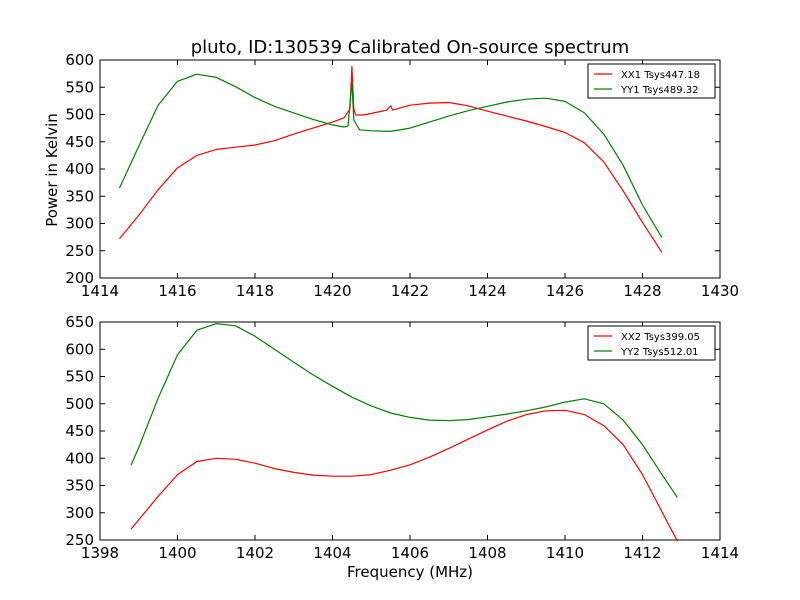 The image size is (800, 600). What do you see at coordinates (79, 251) in the screenshot?
I see `y-tick-label-top-1: 250` at bounding box center [79, 251].